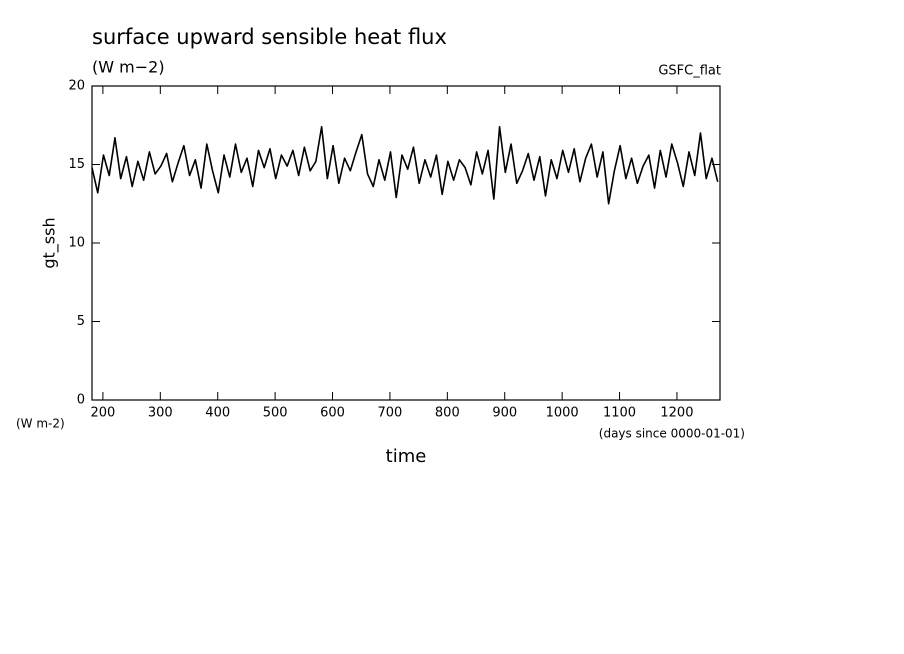  I want to click on x-tick-label: 1100, so click(619, 413).